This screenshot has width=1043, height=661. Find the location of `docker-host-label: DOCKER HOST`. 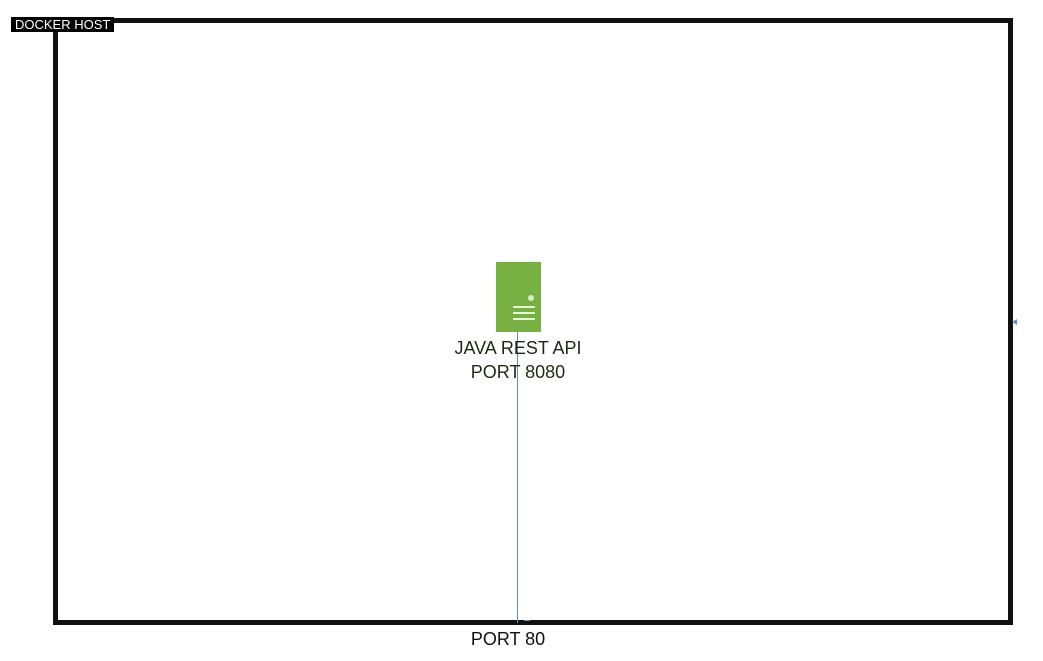

docker-host-label: DOCKER HOST is located at coordinates (63, 24).